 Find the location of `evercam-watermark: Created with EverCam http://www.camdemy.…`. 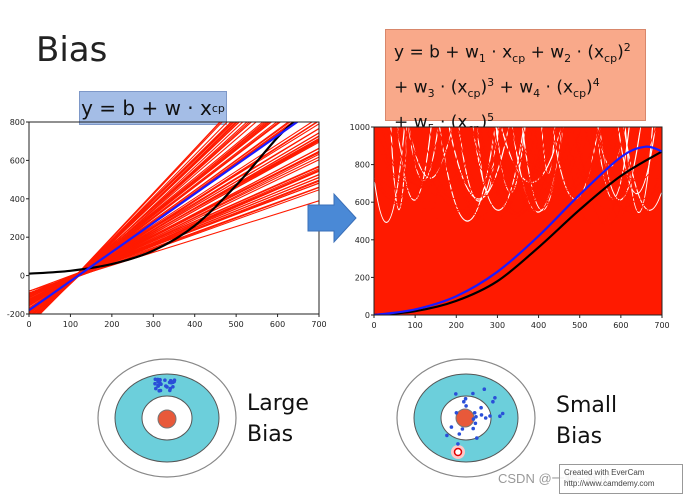

evercam-watermark: Created with EverCam http://www.camdemy.… is located at coordinates (621, 479).